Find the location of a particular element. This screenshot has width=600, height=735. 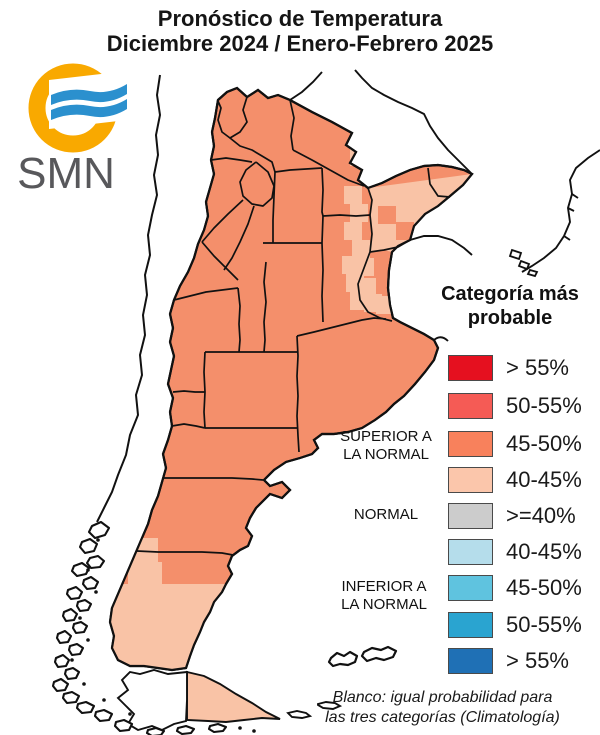

paraguay-east-border is located at coordinates (413, 122).